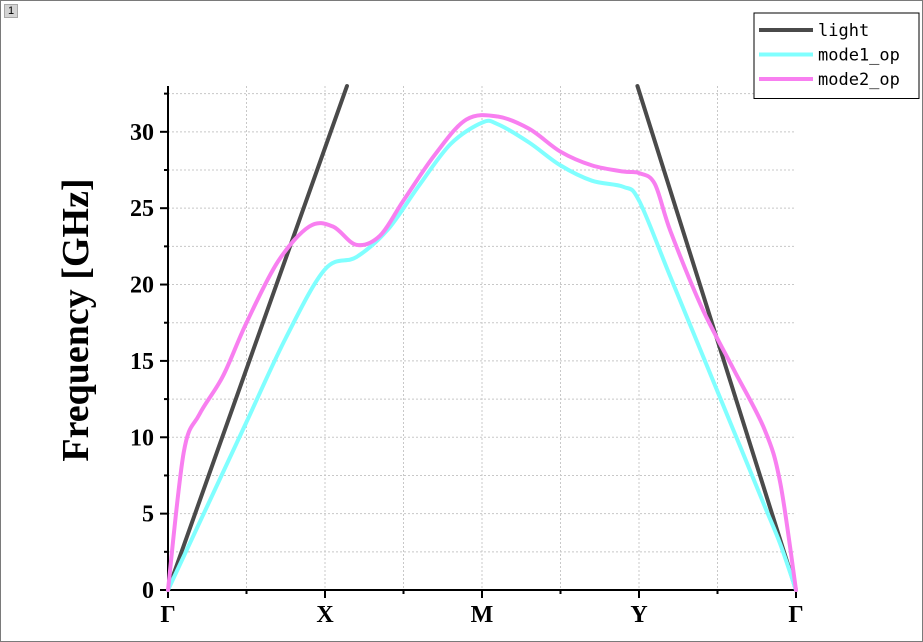  I want to click on y-tick-label: 5, so click(148, 515).